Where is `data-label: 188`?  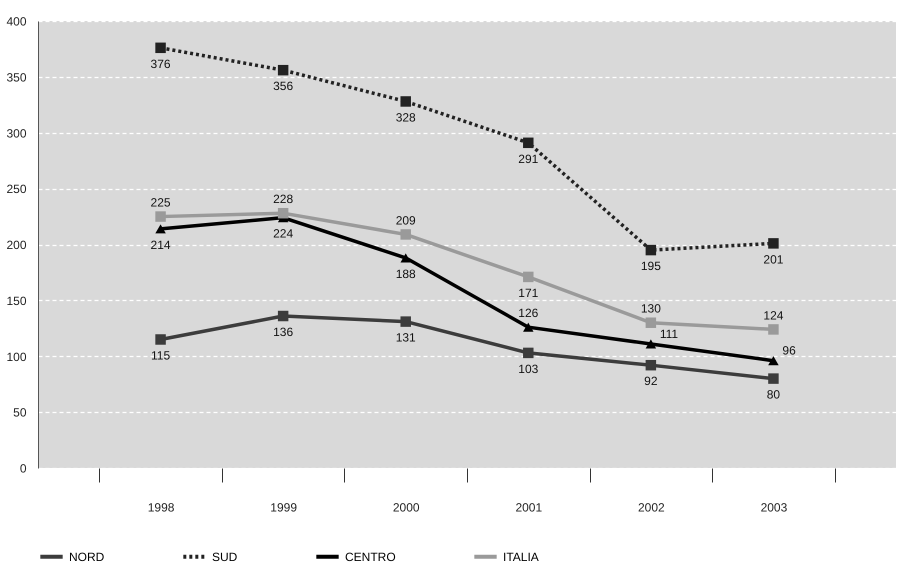
data-label: 188 is located at coordinates (406, 273).